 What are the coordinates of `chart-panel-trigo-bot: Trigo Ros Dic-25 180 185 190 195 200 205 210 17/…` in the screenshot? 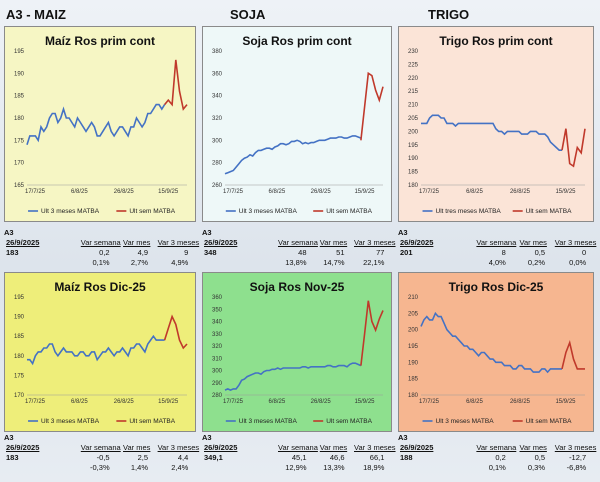 It's located at (496, 352).